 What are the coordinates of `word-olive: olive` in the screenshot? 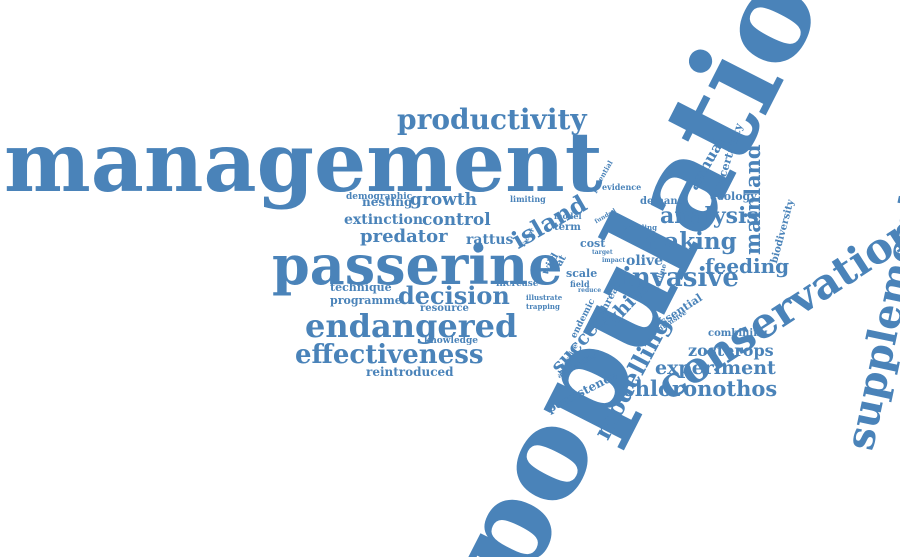 It's located at (645, 261).